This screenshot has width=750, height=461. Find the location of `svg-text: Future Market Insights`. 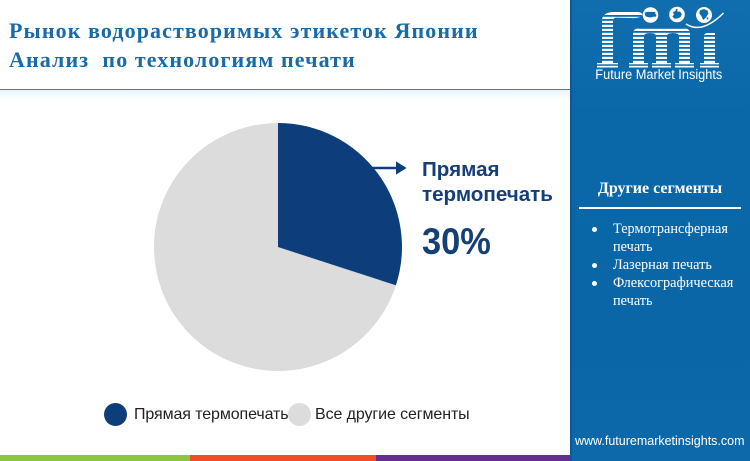

svg-text: Future Market Insights is located at coordinates (658, 74).